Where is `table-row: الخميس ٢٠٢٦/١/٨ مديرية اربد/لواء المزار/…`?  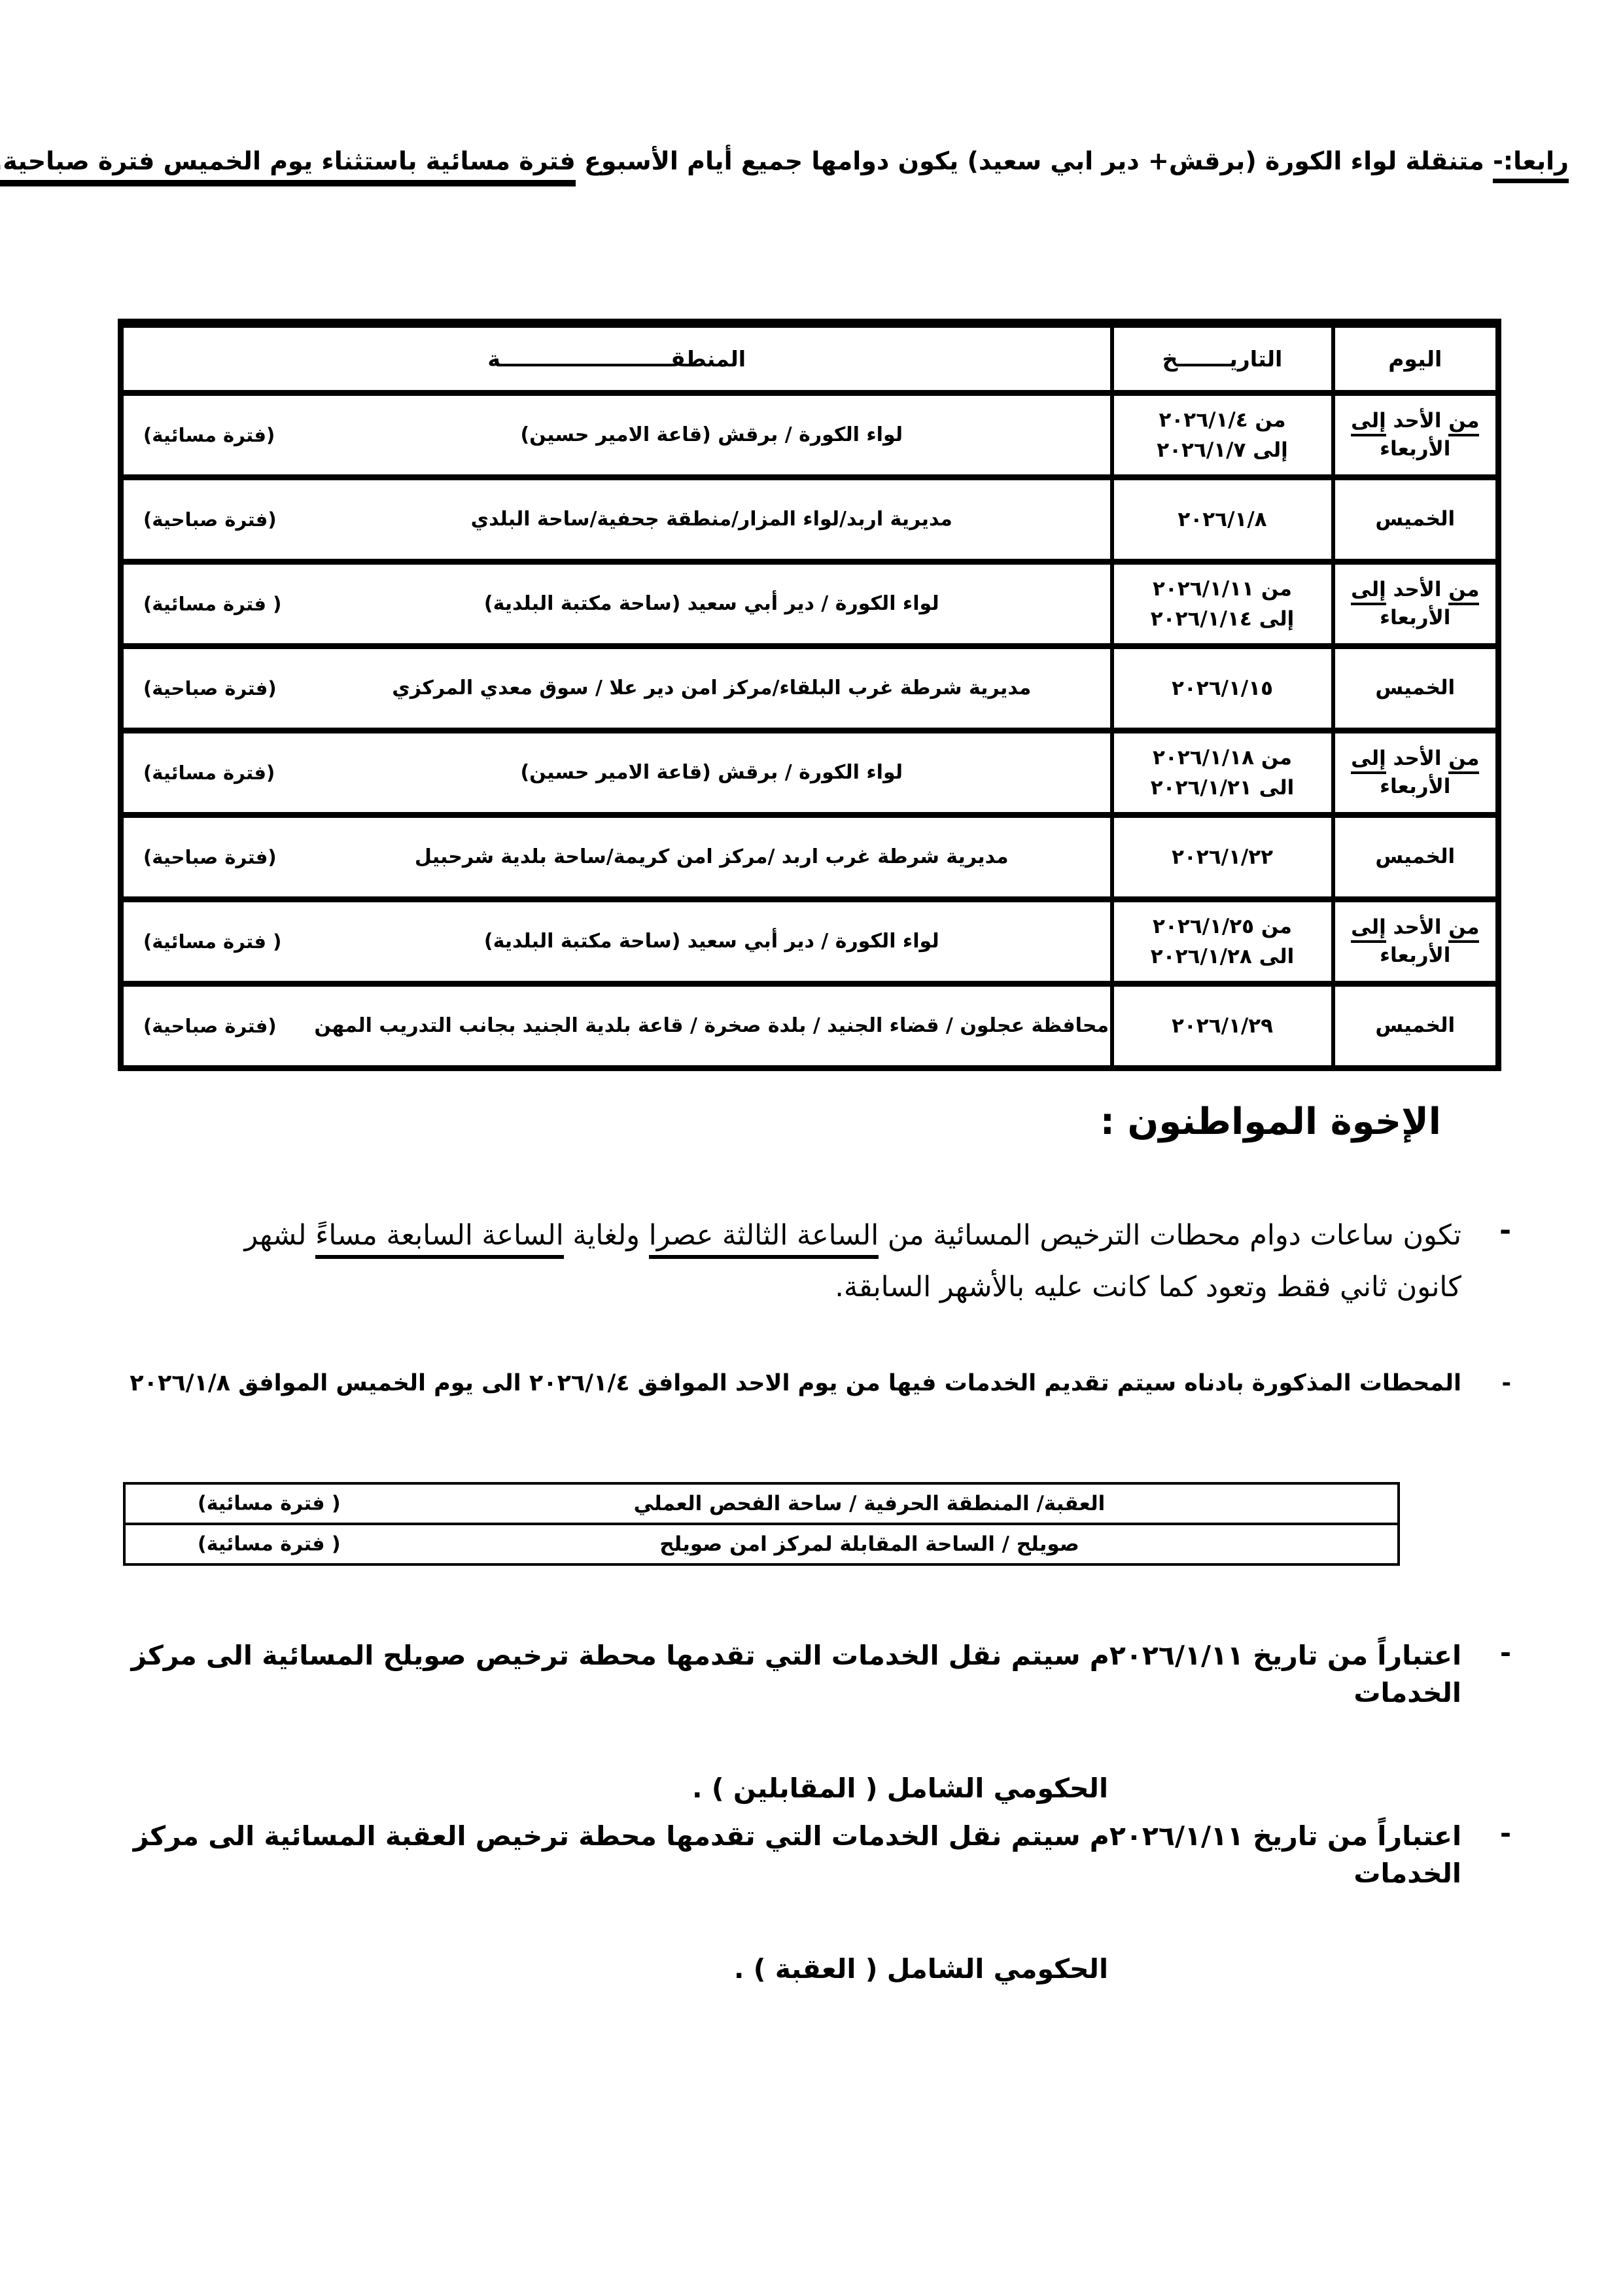 table-row: الخميس ٢٠٢٦/١/٨ مديرية اربد/لواء المزار/… is located at coordinates (810, 519).